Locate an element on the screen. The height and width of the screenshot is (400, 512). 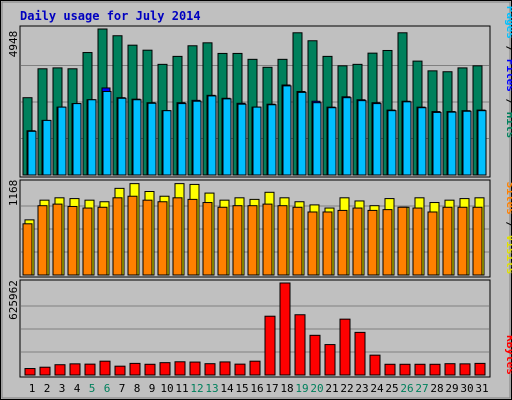
legend-hits-panel: Pages / Files / Hits is located at coordinates (508, 72).